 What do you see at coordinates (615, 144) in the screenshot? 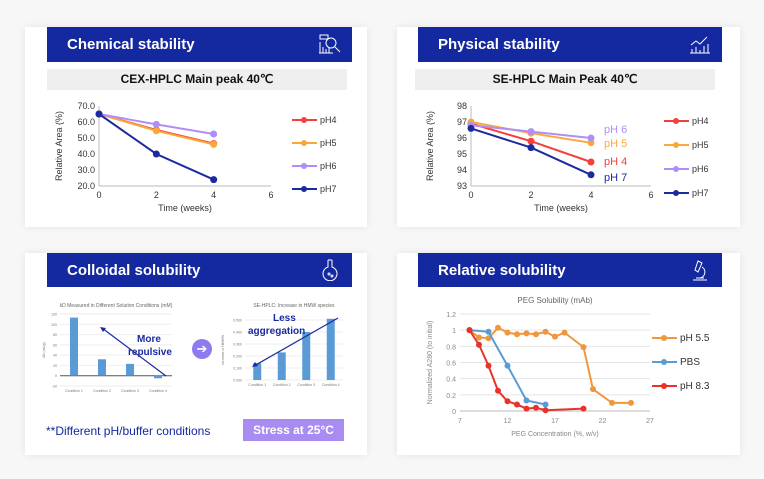
I see `series-annotation: pH 5` at bounding box center [615, 144].